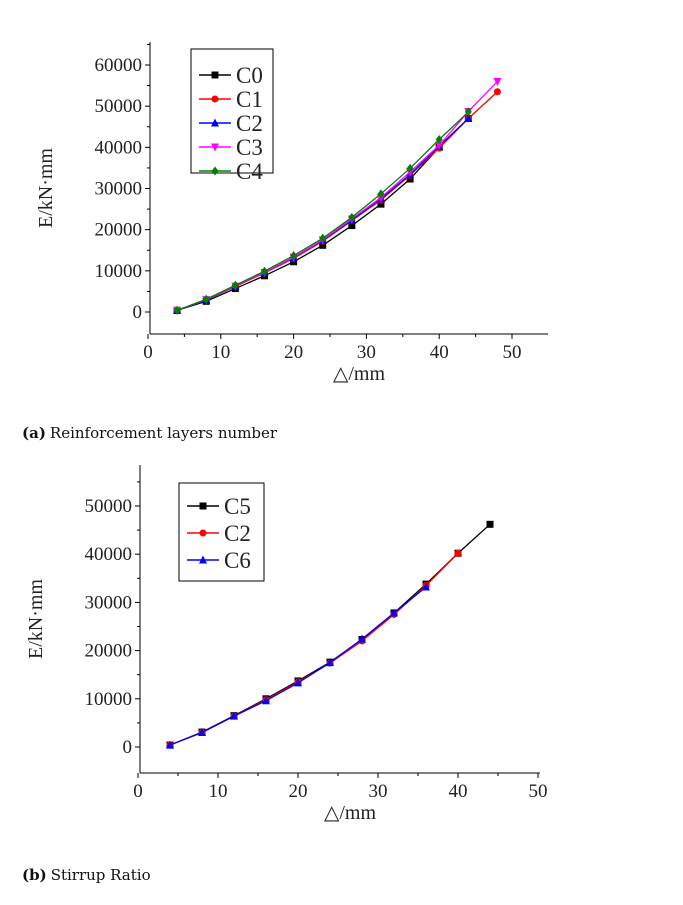 The height and width of the screenshot is (905, 683). I want to click on caption-b: (b) Stirrup Ratio, so click(86, 875).